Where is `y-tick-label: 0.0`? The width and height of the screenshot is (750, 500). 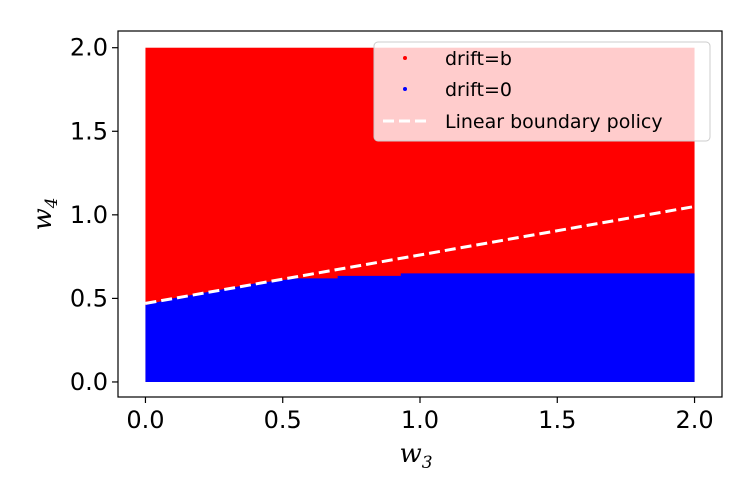
y-tick-label: 0.0 is located at coordinates (89, 382).